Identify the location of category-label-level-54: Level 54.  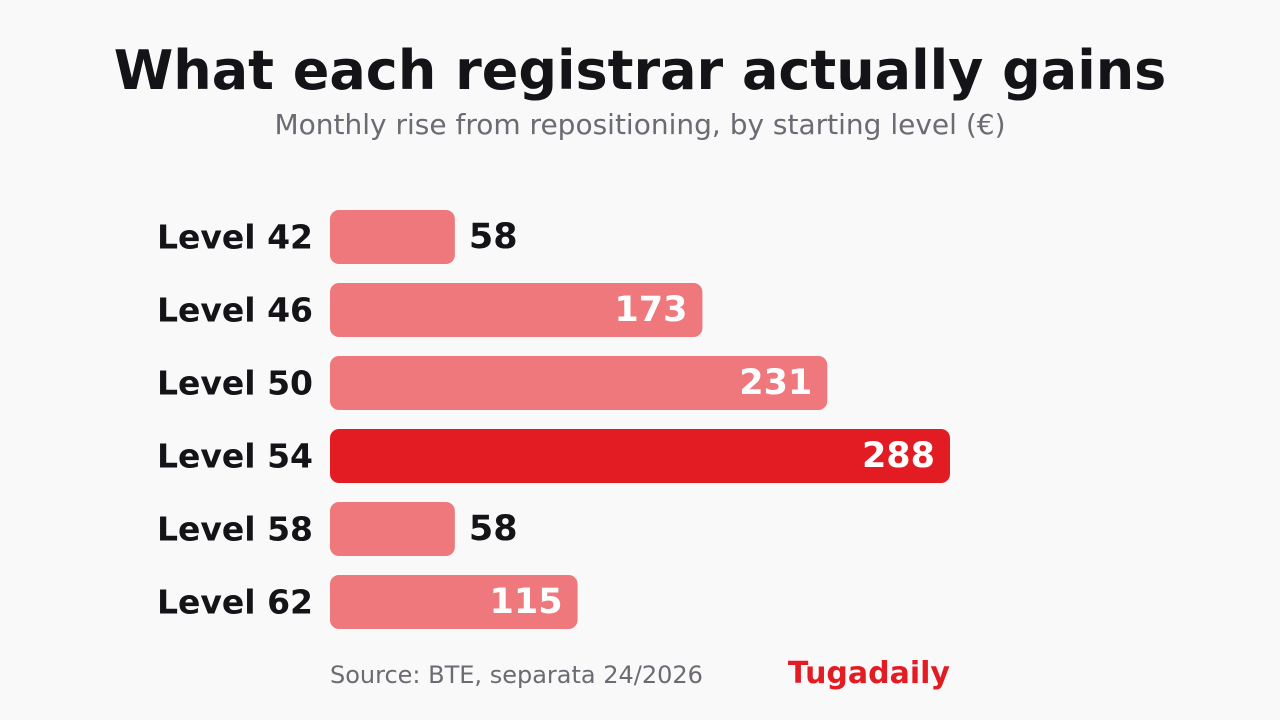
(235, 456).